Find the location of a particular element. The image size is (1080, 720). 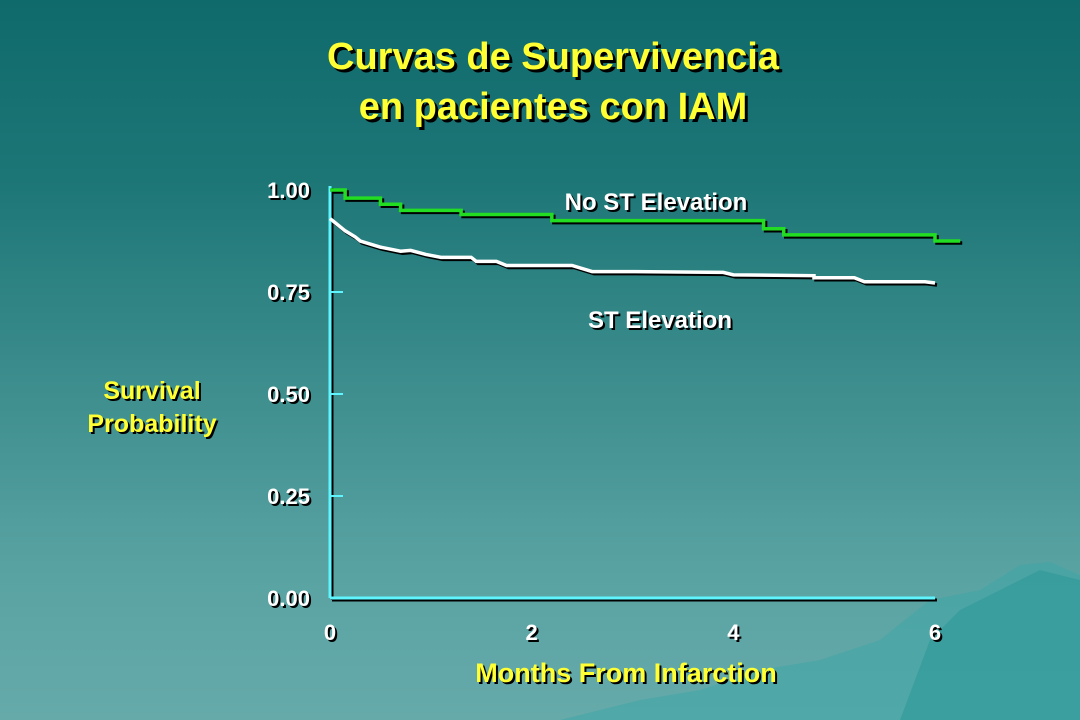

x-tick-label-shadow: 0 is located at coordinates (332, 634).